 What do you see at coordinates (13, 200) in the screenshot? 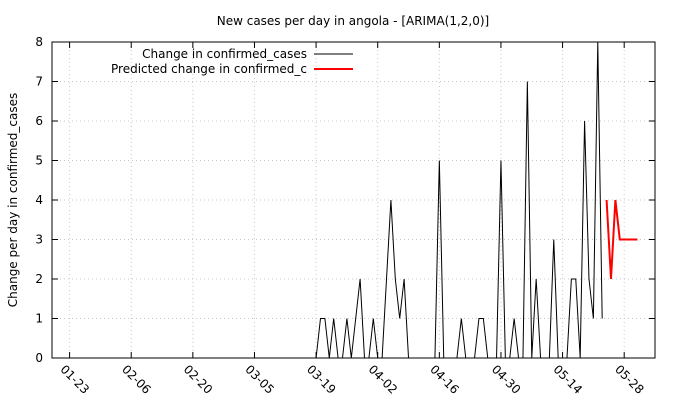
I see `y-axis-label: Change per day in confirmed_cases` at bounding box center [13, 200].